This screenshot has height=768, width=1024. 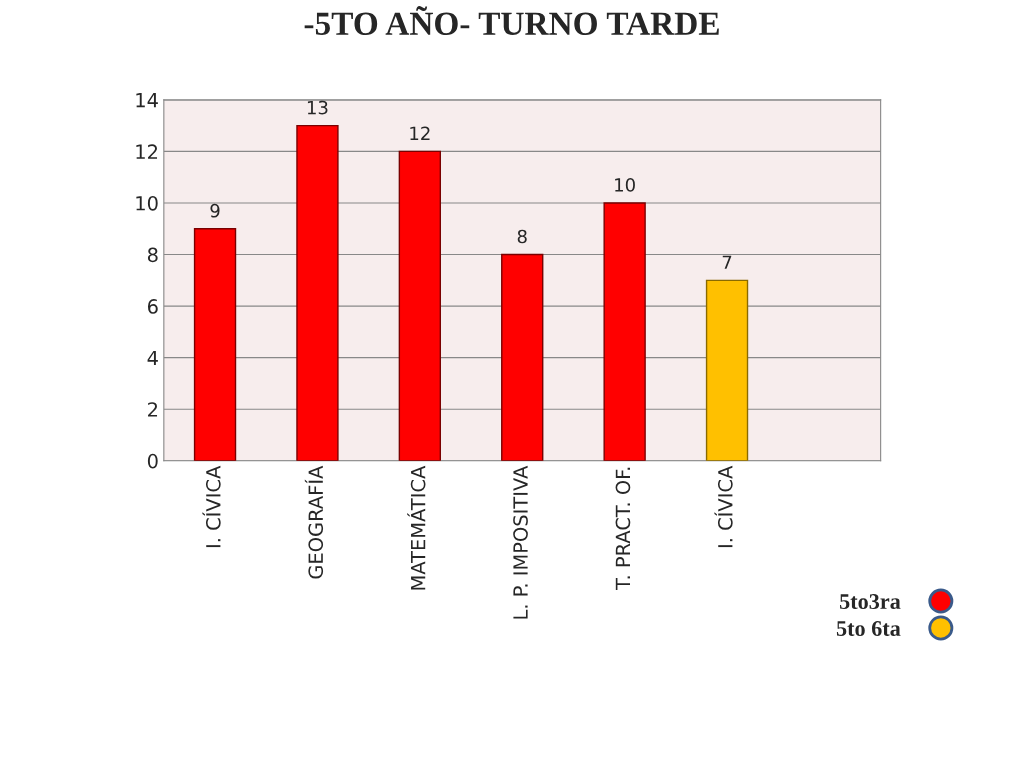 What do you see at coordinates (147, 203) in the screenshot?
I see `y-tick-label: 10` at bounding box center [147, 203].